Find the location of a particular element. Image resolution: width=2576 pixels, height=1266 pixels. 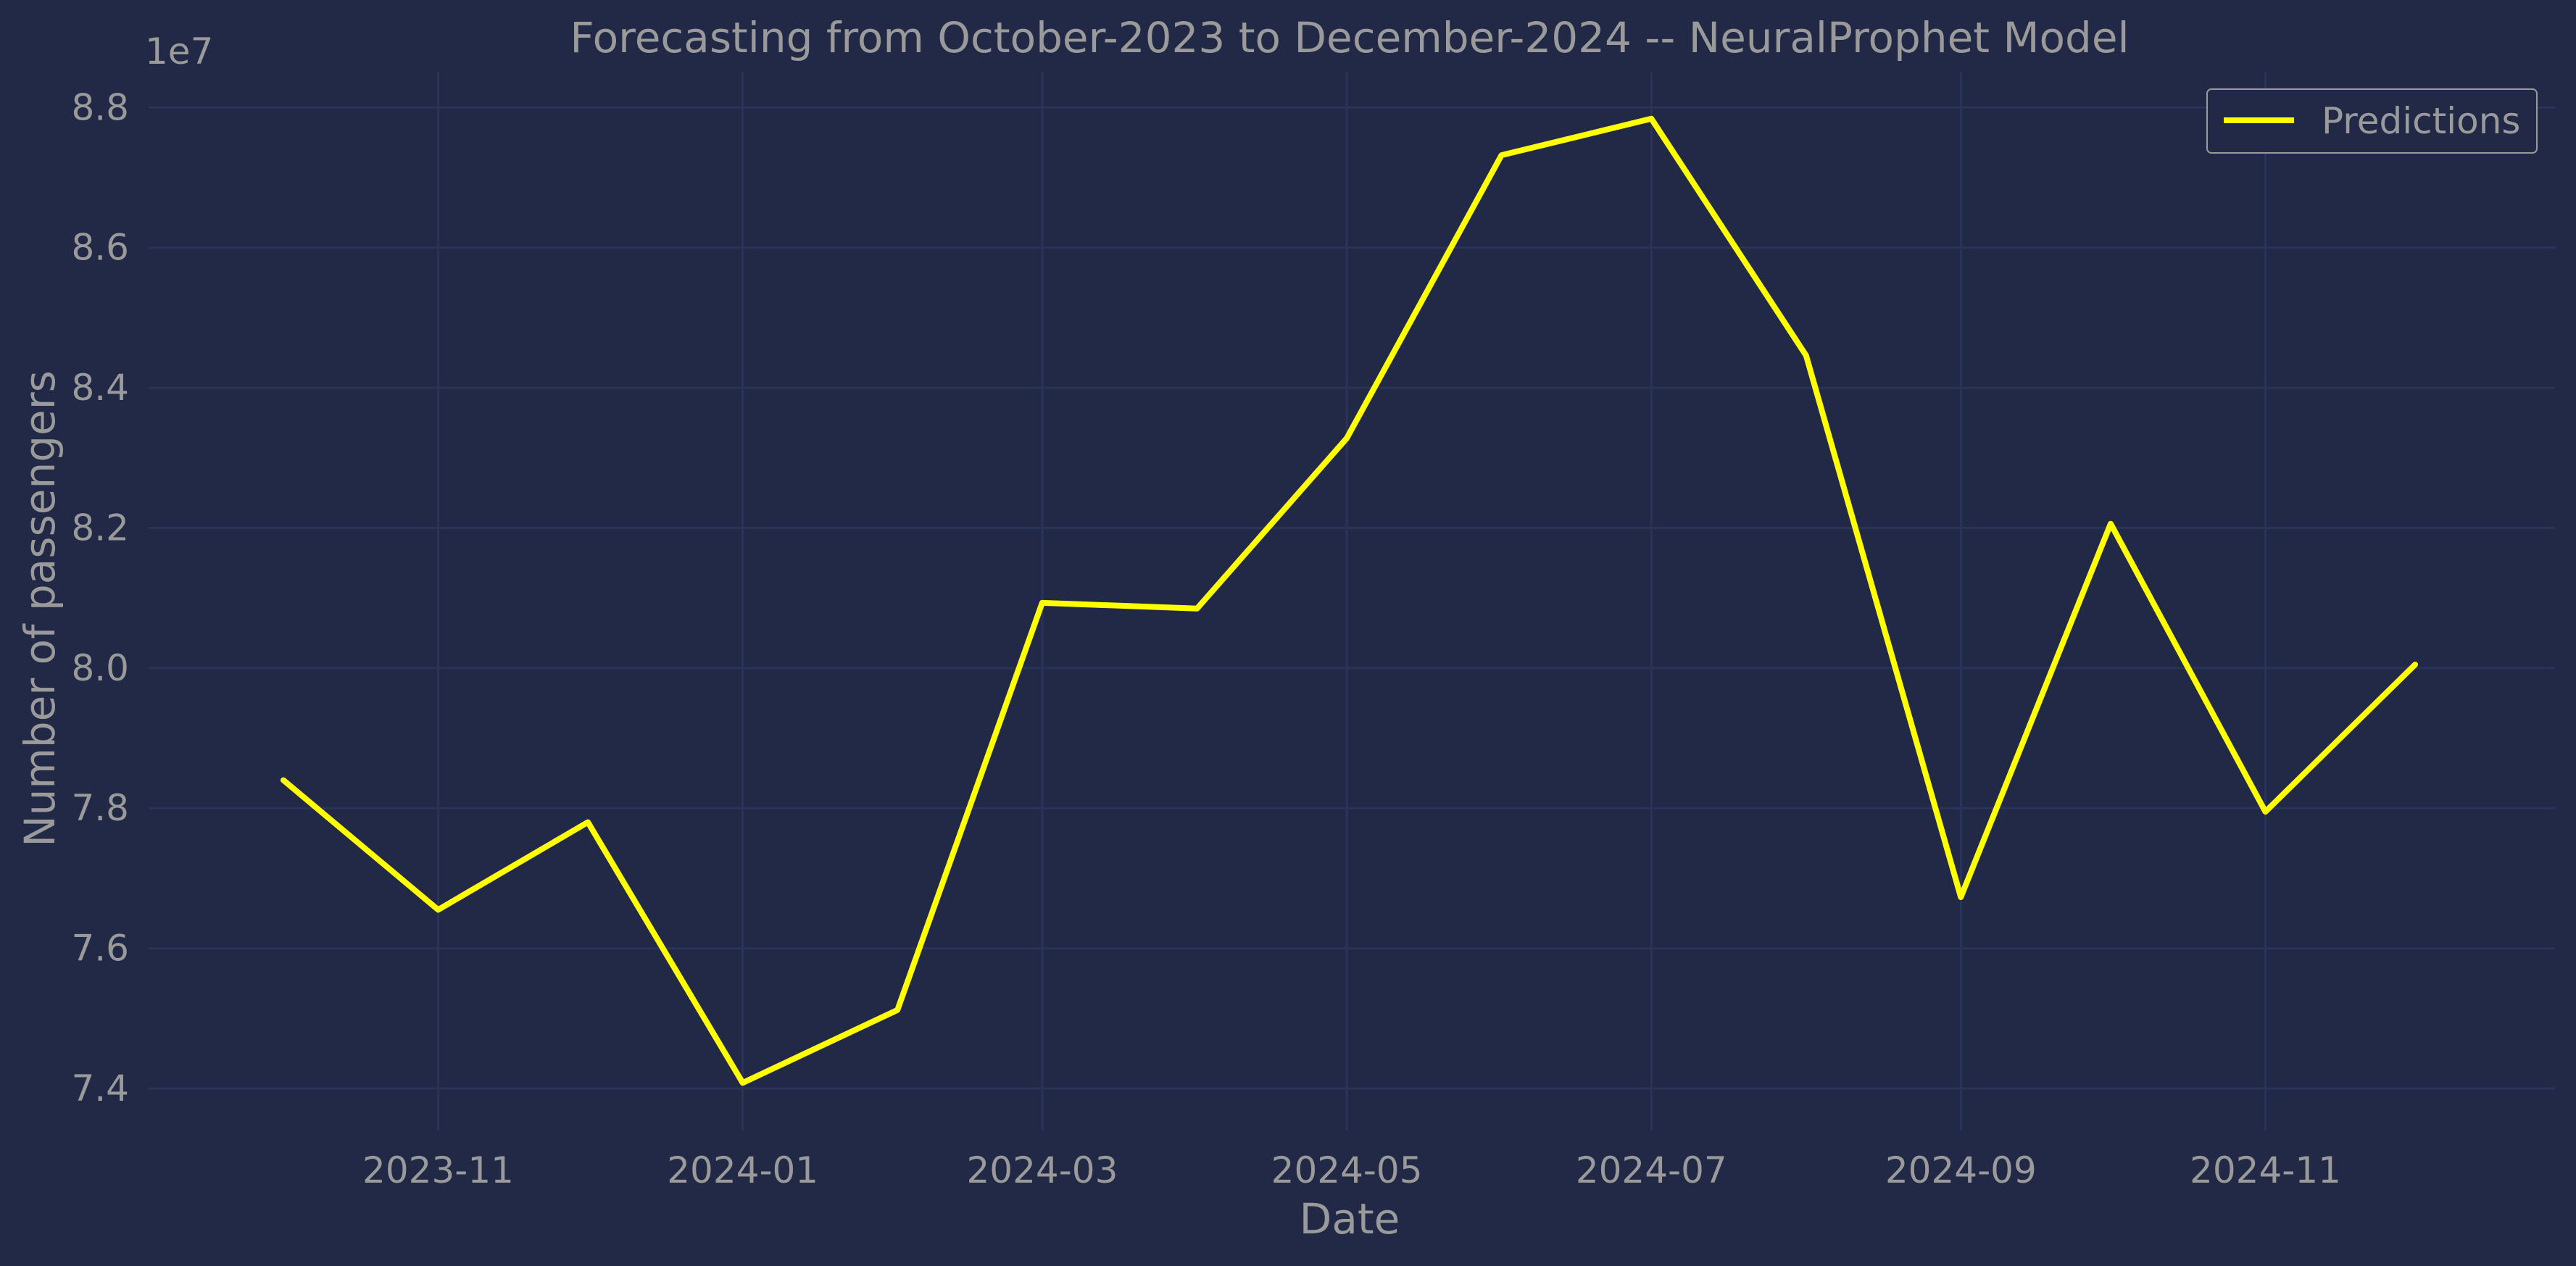

y-offset-label: 1e7 is located at coordinates (179, 51).